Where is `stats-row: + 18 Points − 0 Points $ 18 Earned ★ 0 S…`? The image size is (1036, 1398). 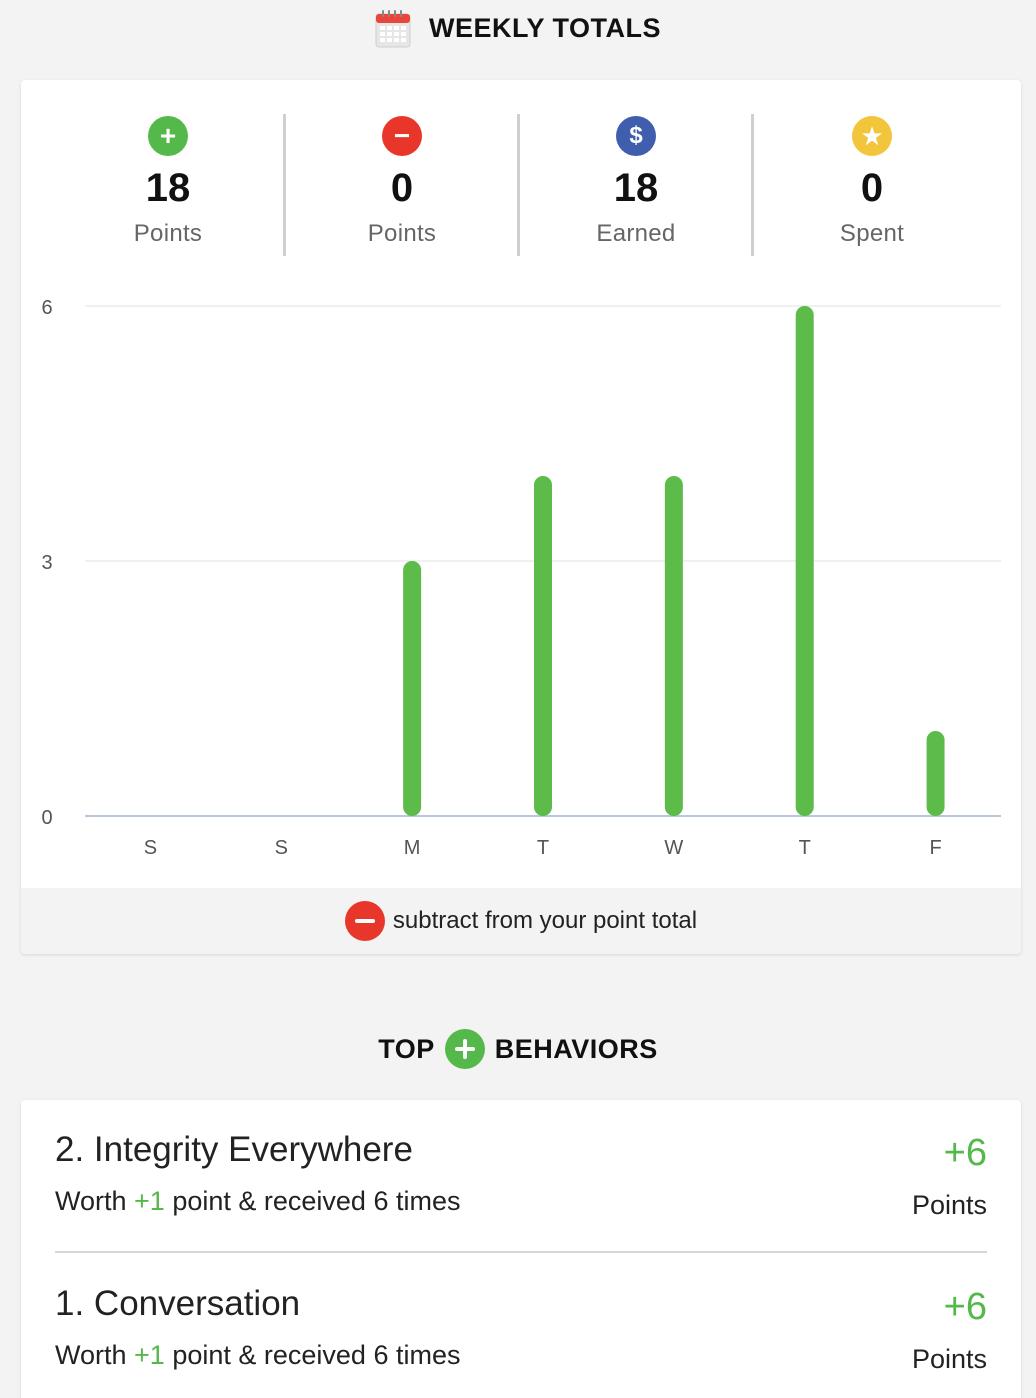
stats-row: + 18 Points − 0 Points $ 18 Earned ★ 0 S… is located at coordinates (521, 184).